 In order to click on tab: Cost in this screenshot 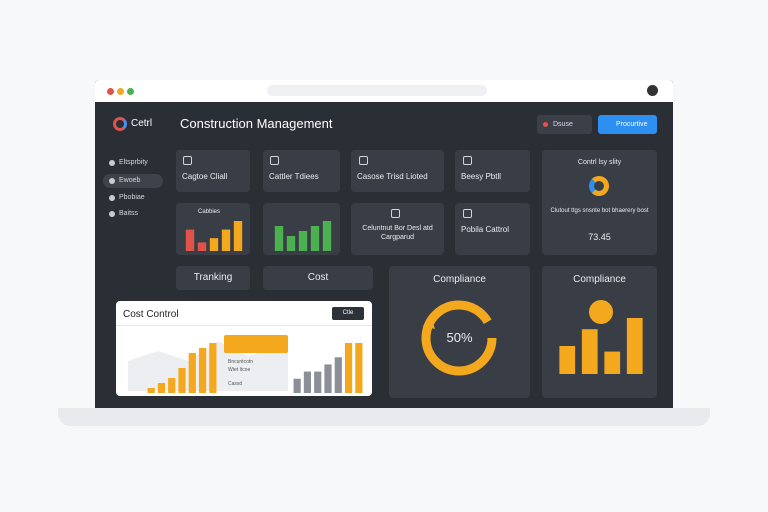, I will do `click(318, 278)`.